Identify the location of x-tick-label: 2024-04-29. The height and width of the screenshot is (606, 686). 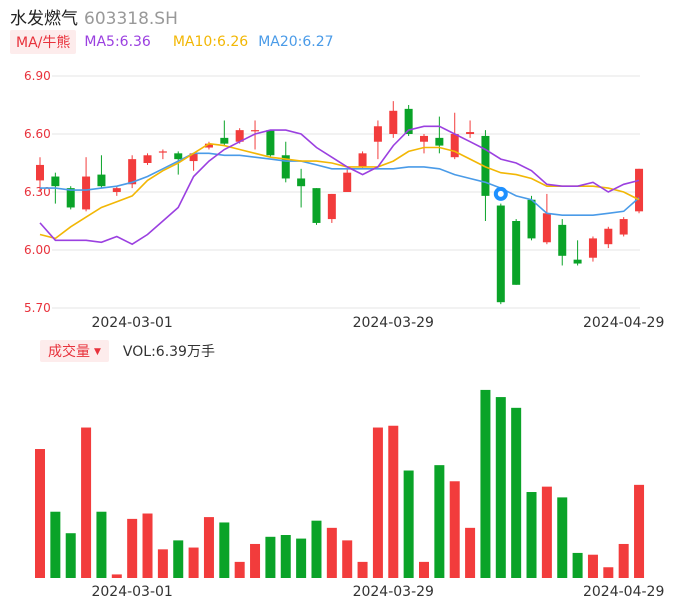
(623, 323).